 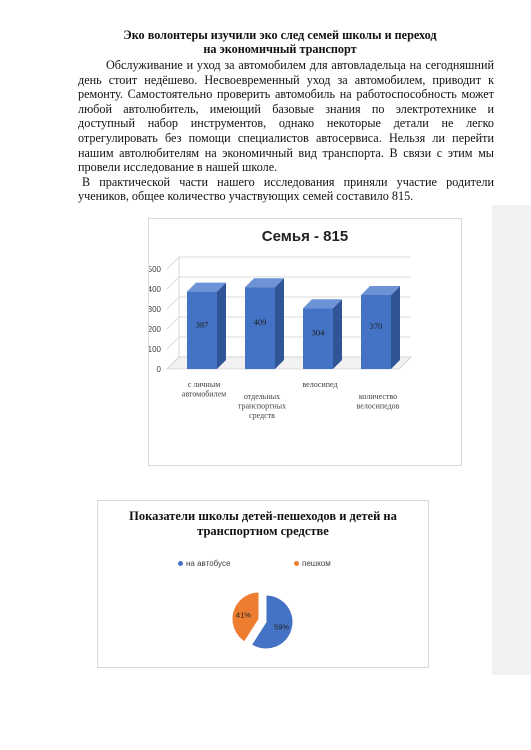 What do you see at coordinates (155, 329) in the screenshot?
I see `y-tick-label: 200` at bounding box center [155, 329].